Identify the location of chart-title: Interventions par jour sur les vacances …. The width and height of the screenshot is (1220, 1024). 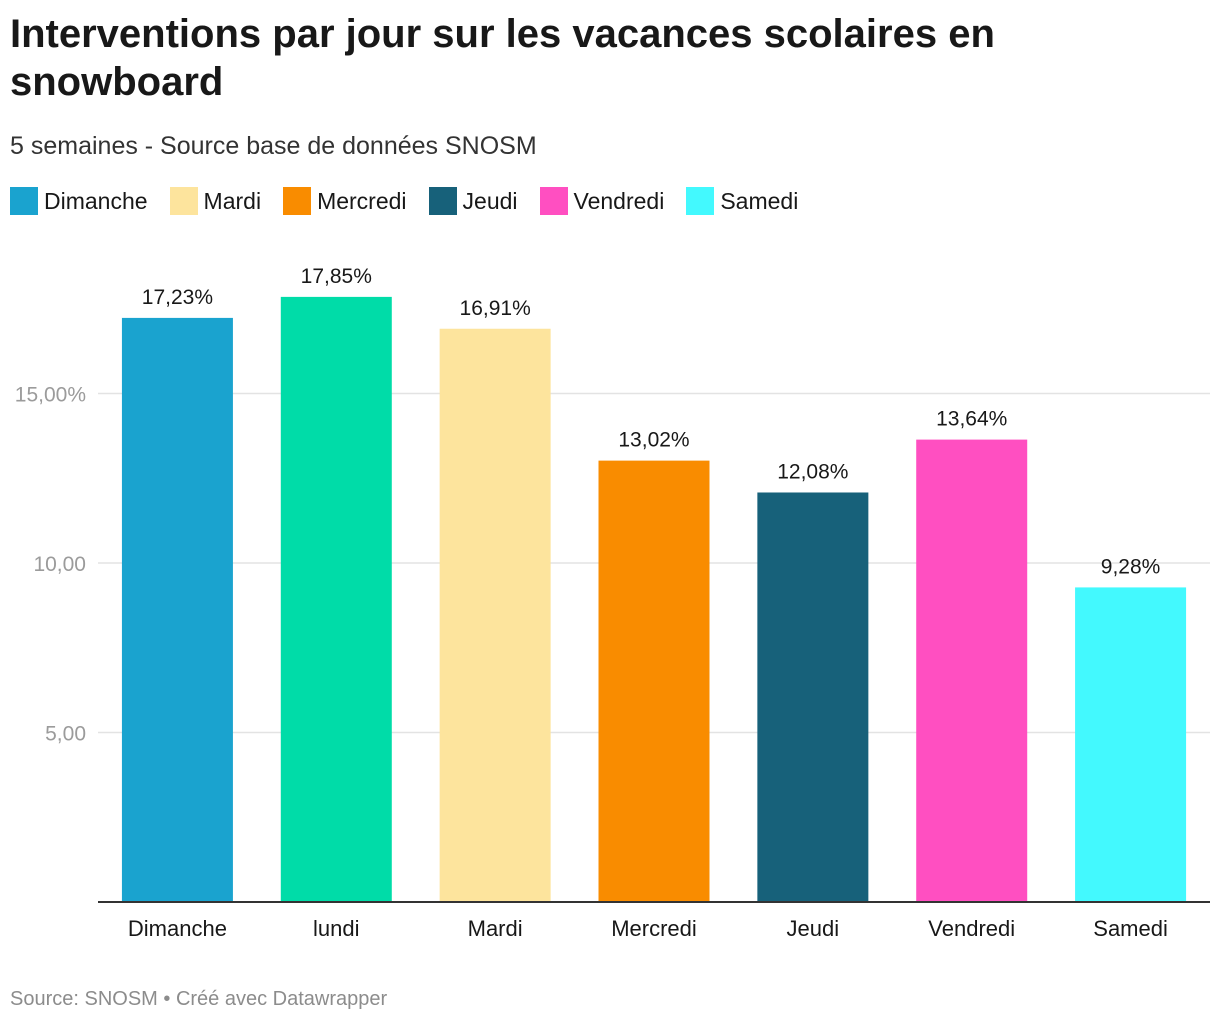
(502, 58).